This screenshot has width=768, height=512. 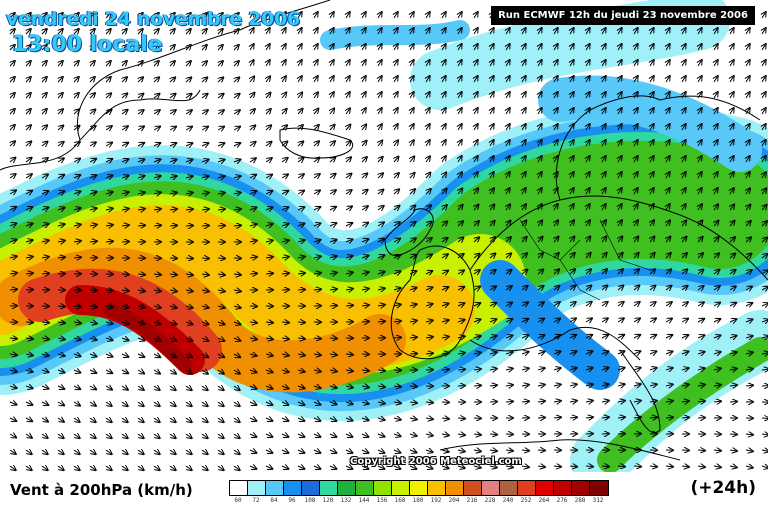 What do you see at coordinates (472, 500) in the screenshot?
I see `legend-tick-label: 216` at bounding box center [472, 500].